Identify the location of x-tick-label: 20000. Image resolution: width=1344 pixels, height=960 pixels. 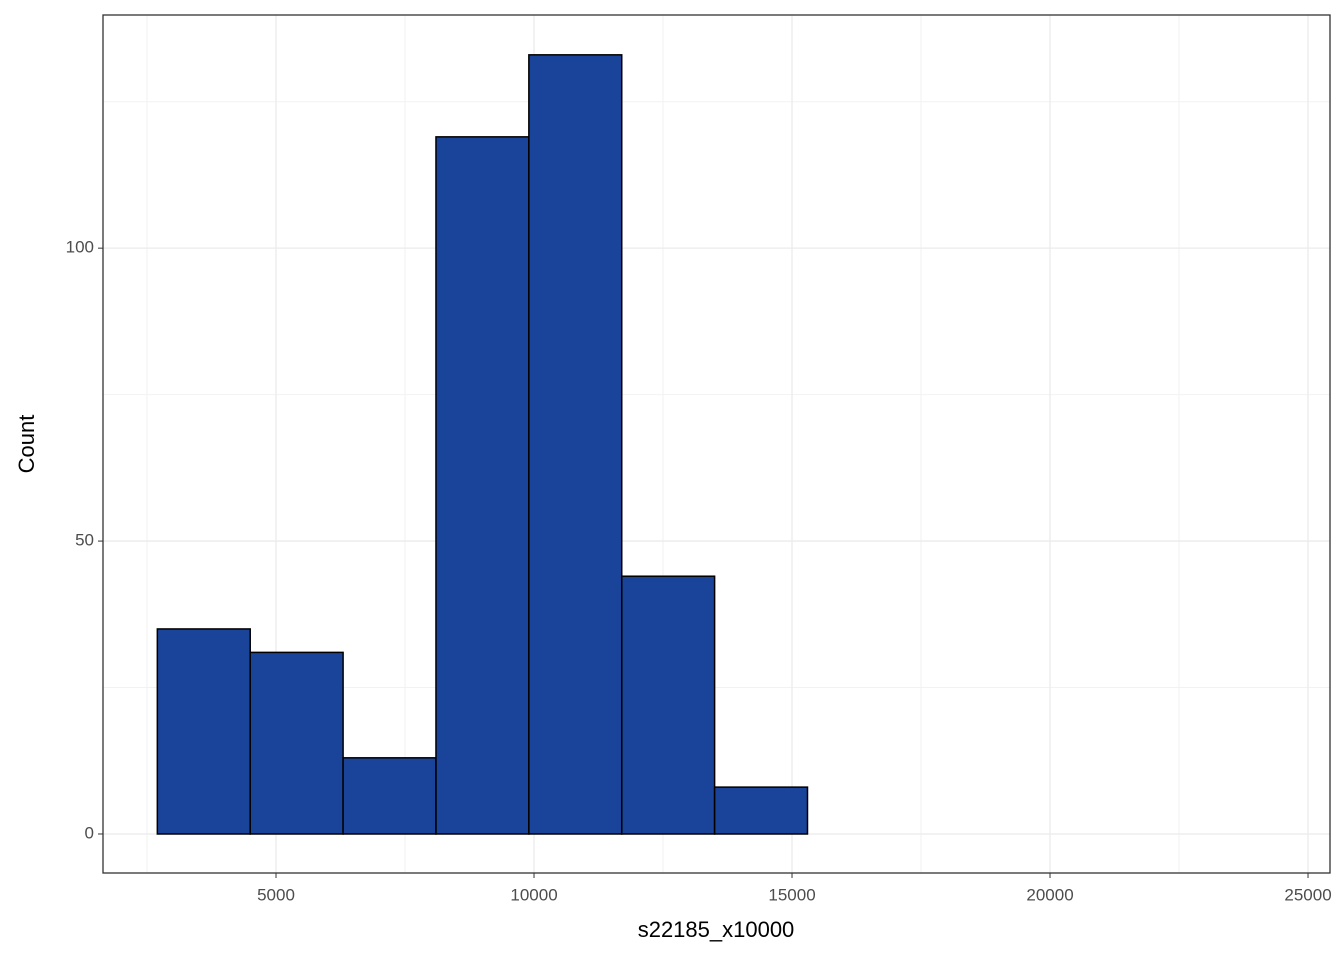
(1049, 894).